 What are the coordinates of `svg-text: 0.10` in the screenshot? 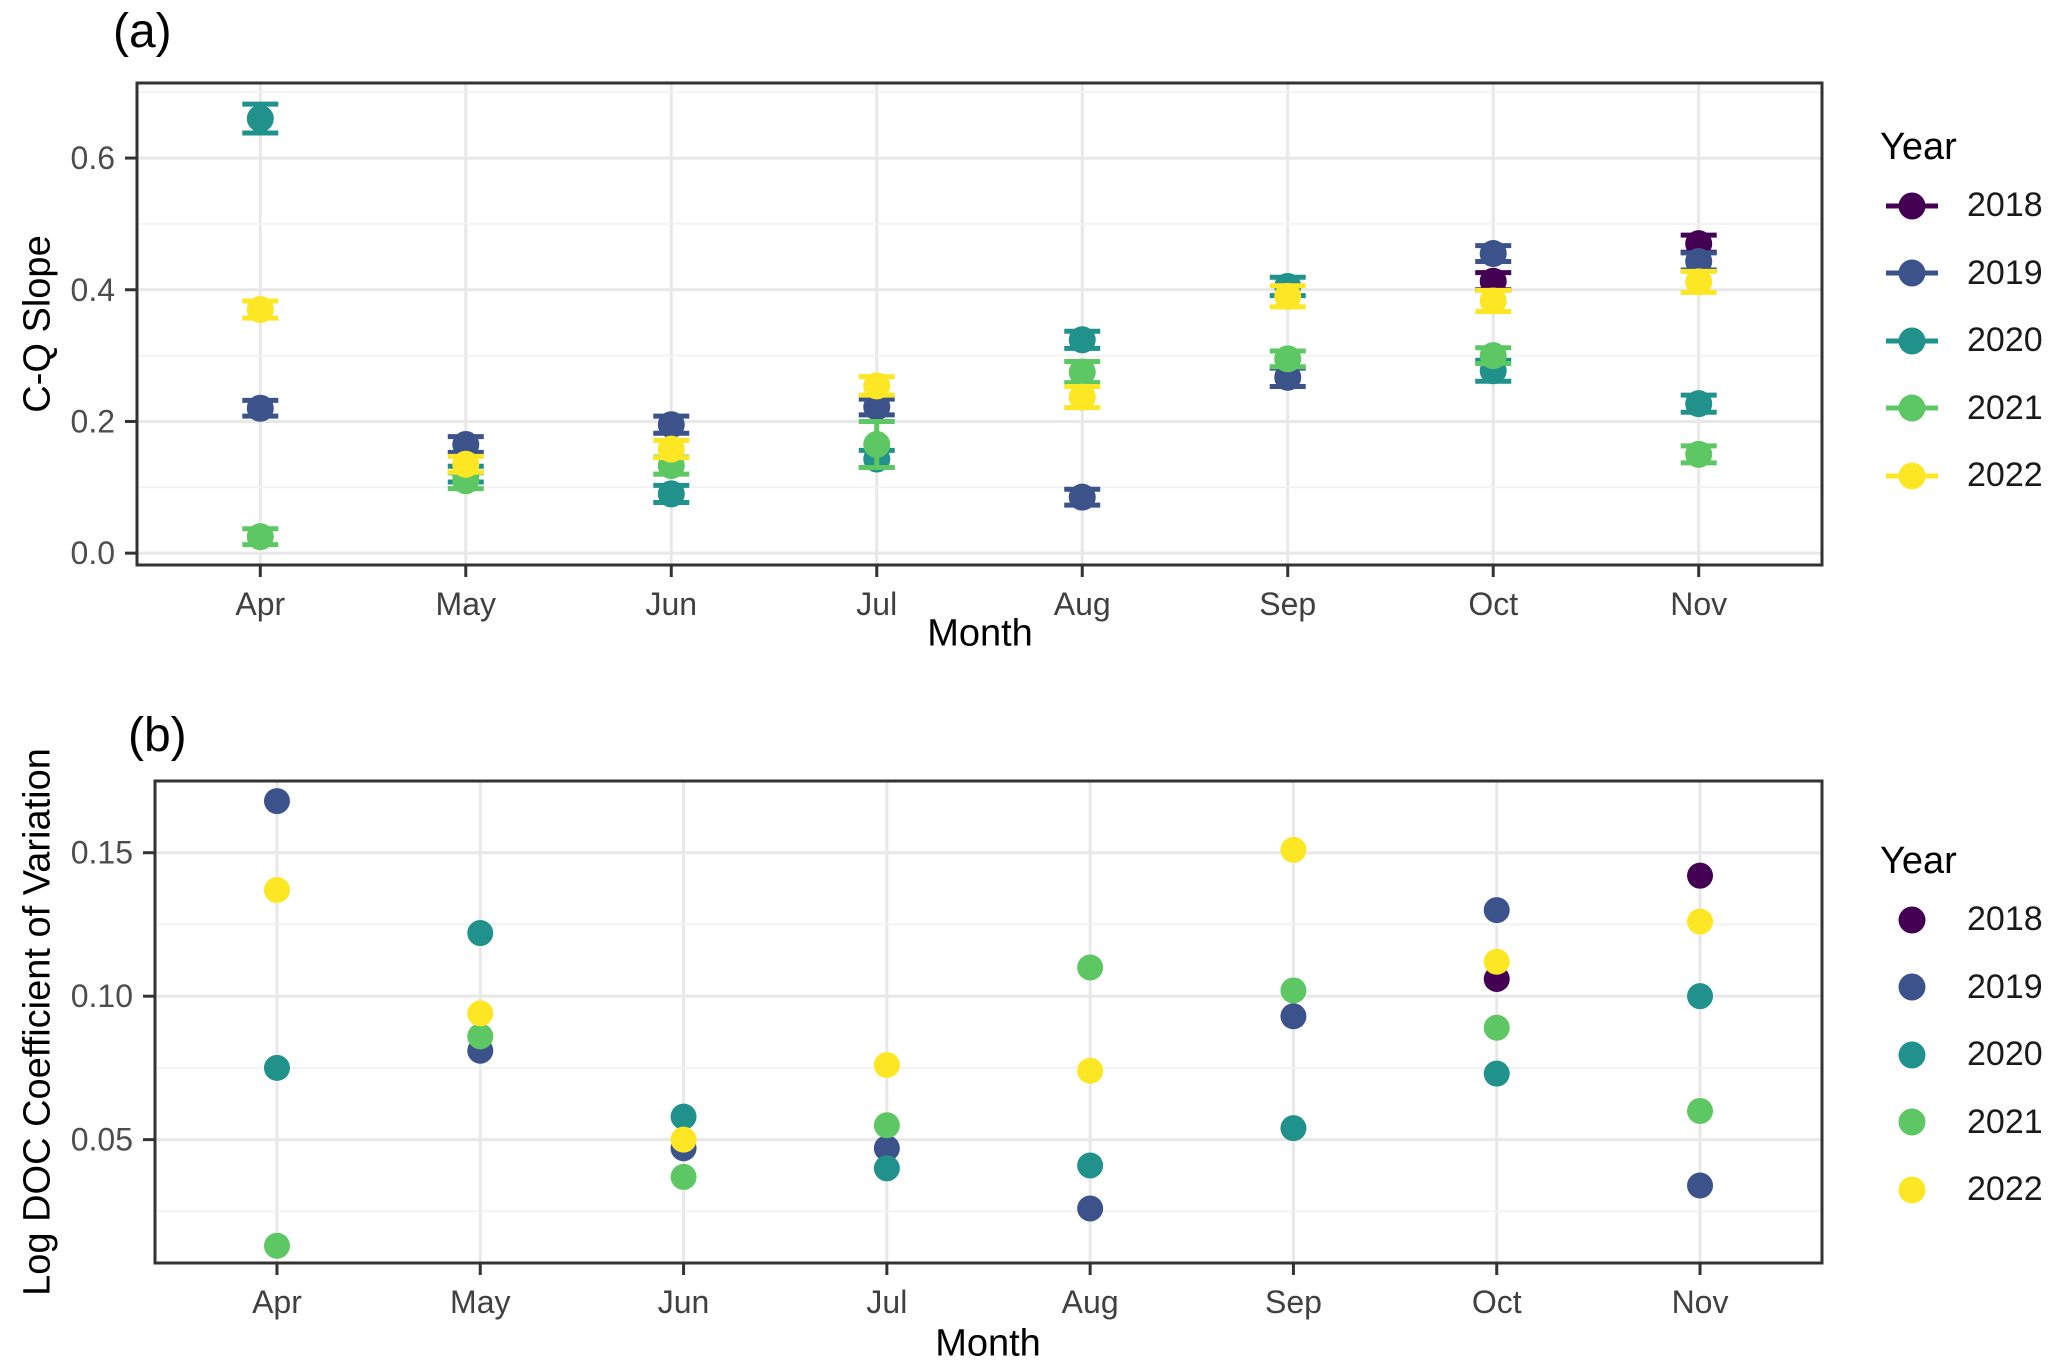 It's located at (102, 996).